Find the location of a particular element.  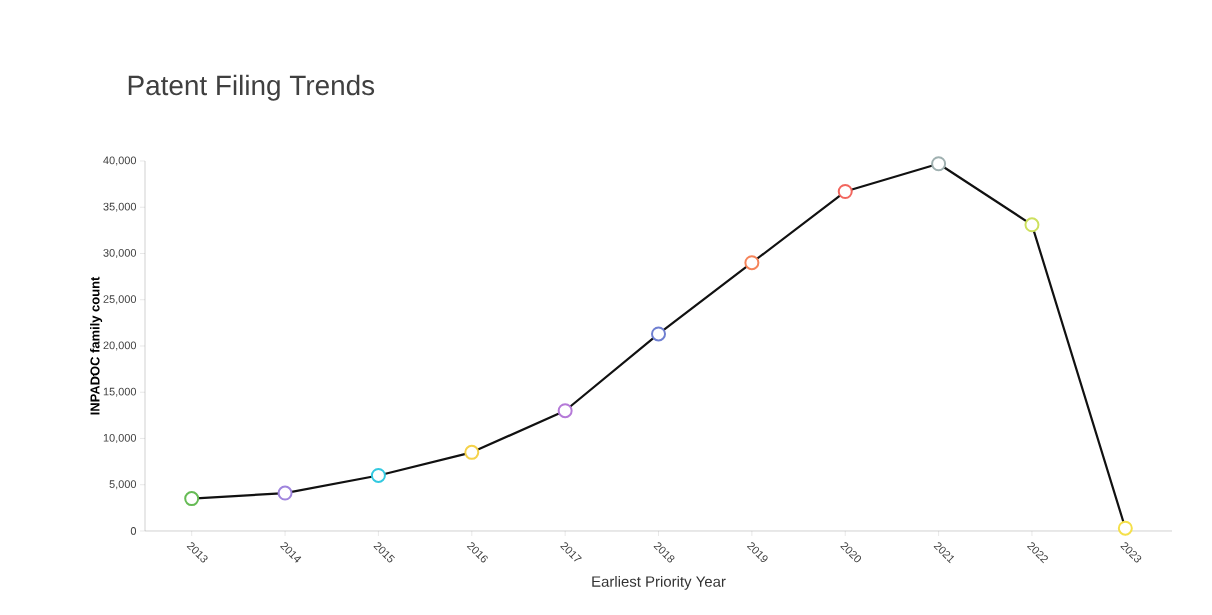

y-tick-label: 40,000 is located at coordinates (120, 161).